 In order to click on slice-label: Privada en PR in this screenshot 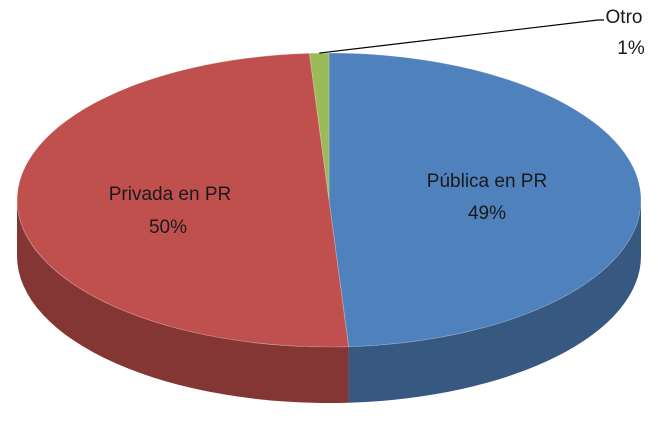, I will do `click(170, 194)`.